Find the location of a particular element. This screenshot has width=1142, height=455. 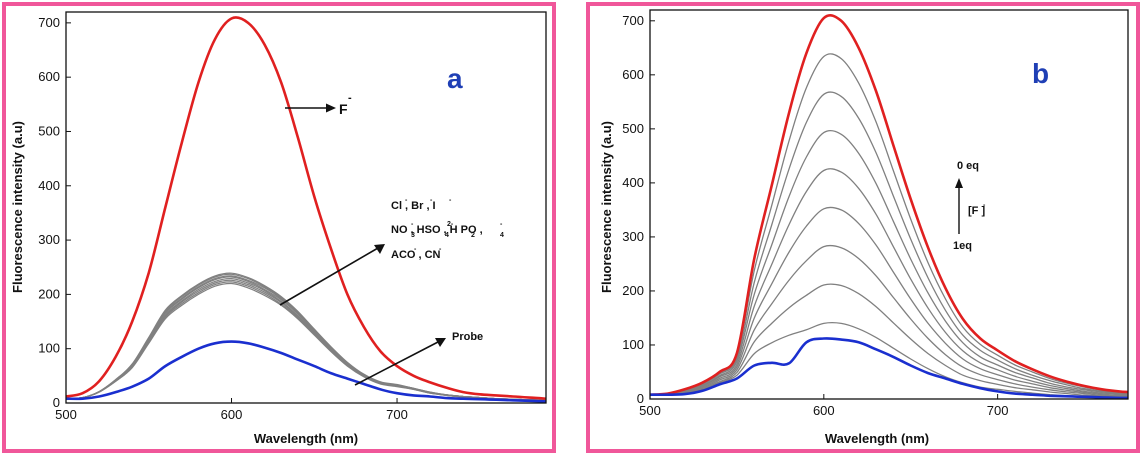

one-eq-label: 1eq is located at coordinates (962, 246).